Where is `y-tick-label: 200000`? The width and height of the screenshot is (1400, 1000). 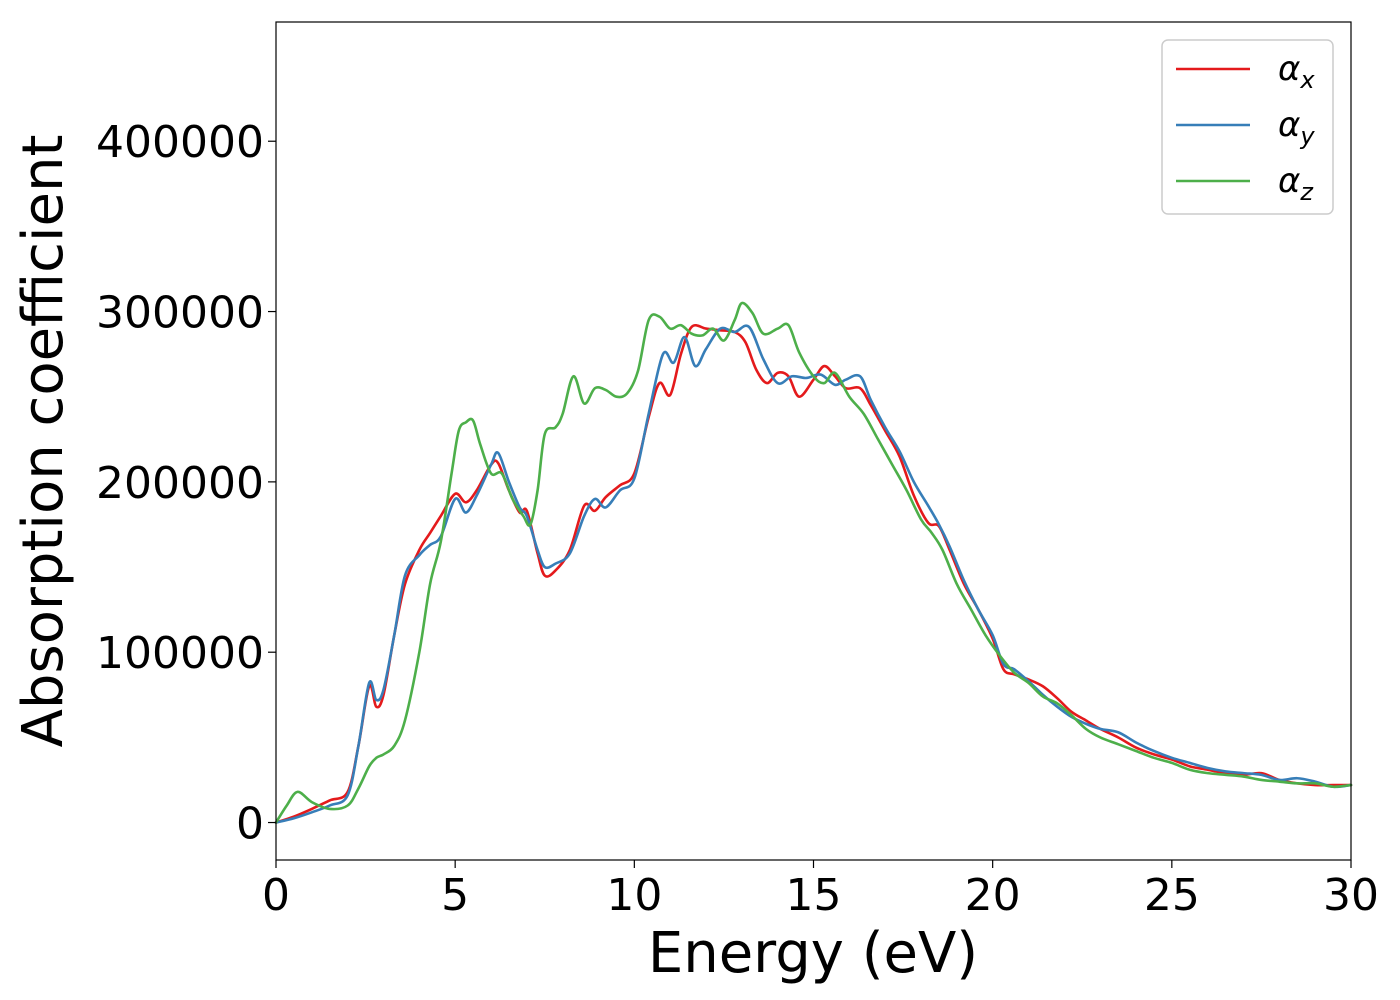
y-tick-label: 200000 is located at coordinates (180, 483).